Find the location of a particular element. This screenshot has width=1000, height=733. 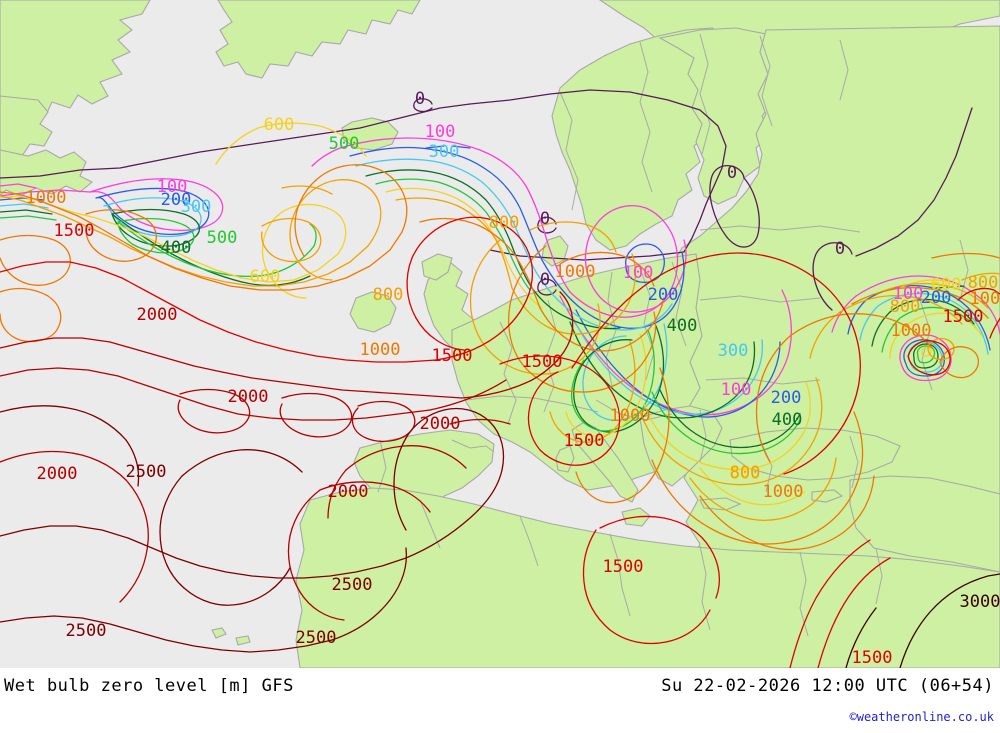

land-crete is located at coordinates (720, 504).